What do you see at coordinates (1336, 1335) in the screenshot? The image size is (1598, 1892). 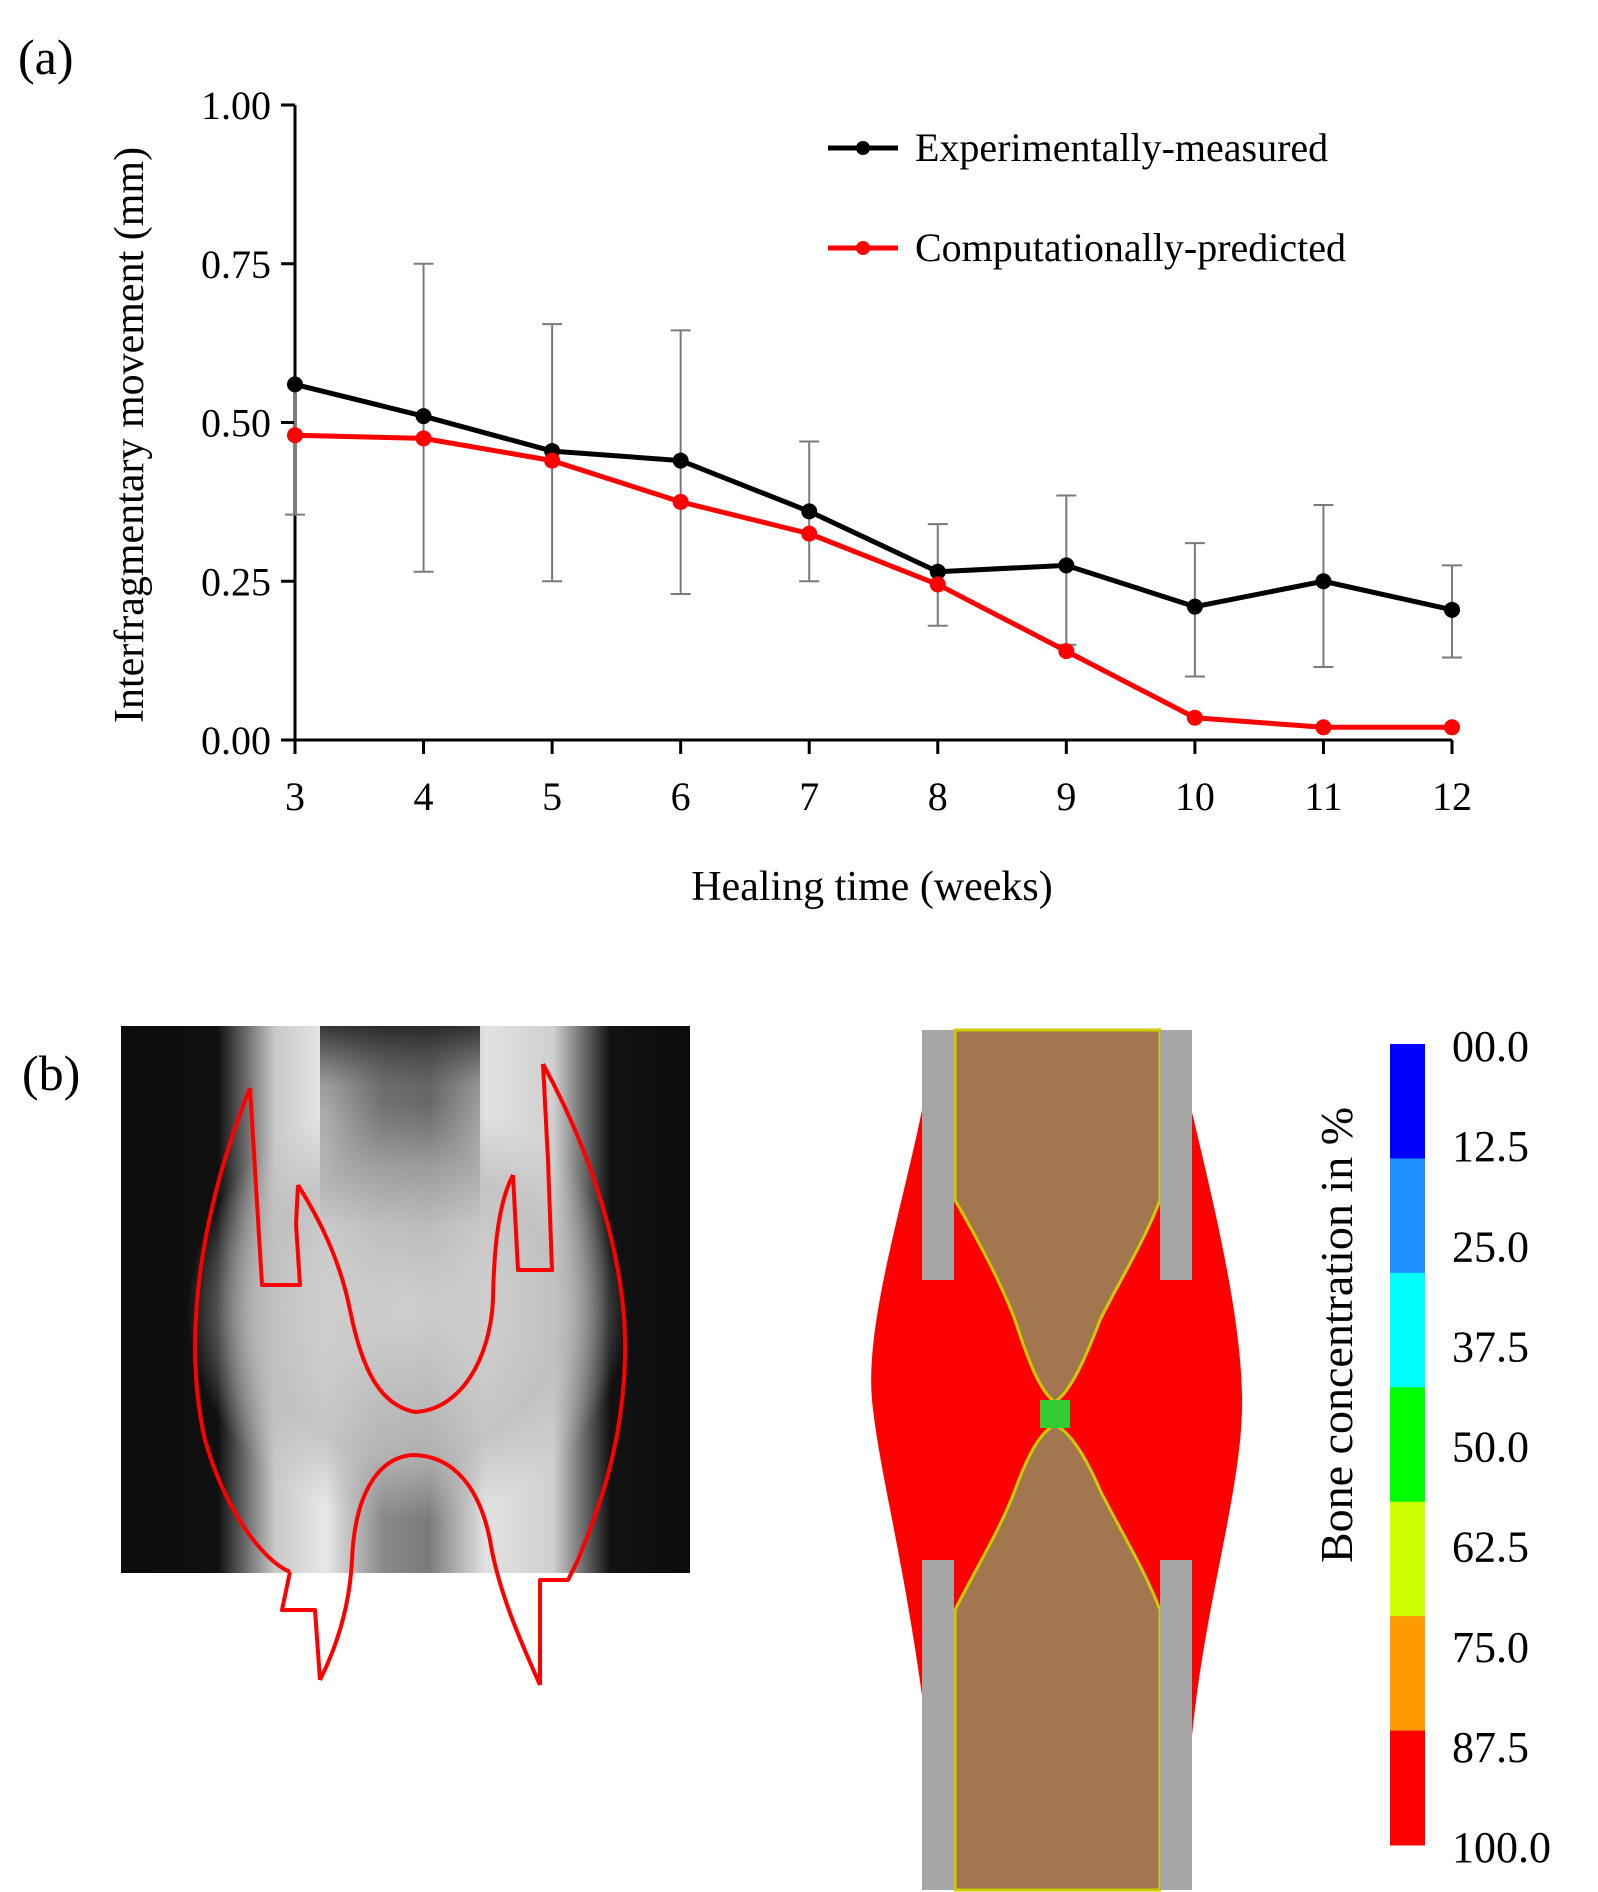 I see `colorbar-title: Bone concentration in %` at bounding box center [1336, 1335].